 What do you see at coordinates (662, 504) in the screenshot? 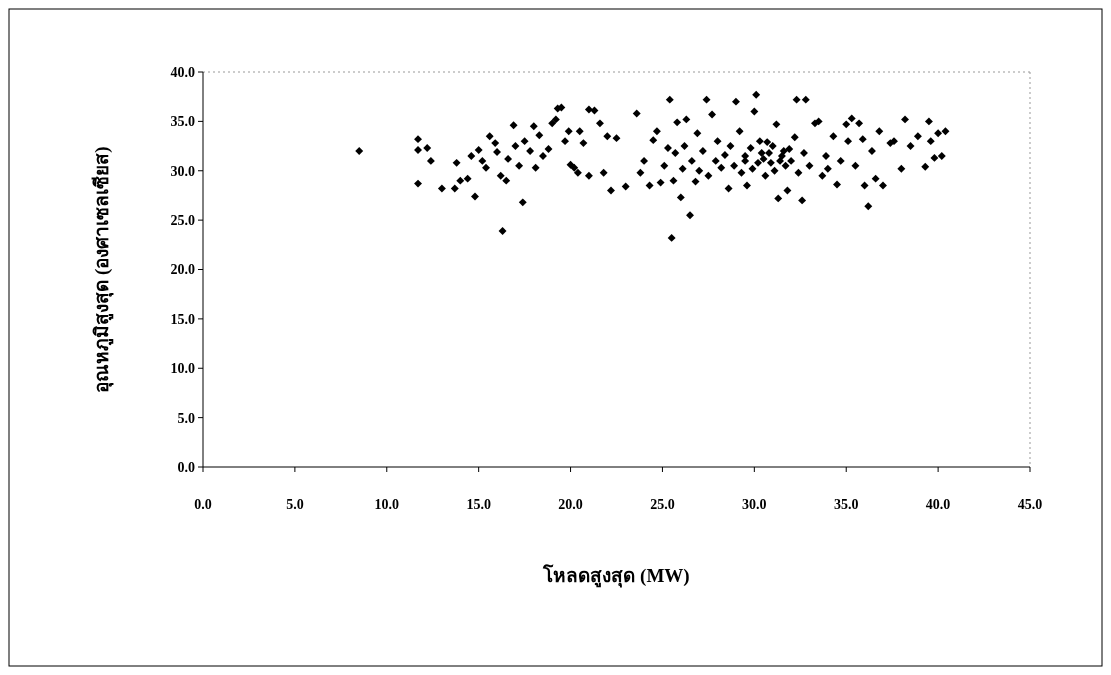
I see `x-tick-label: 25.0` at bounding box center [662, 504].